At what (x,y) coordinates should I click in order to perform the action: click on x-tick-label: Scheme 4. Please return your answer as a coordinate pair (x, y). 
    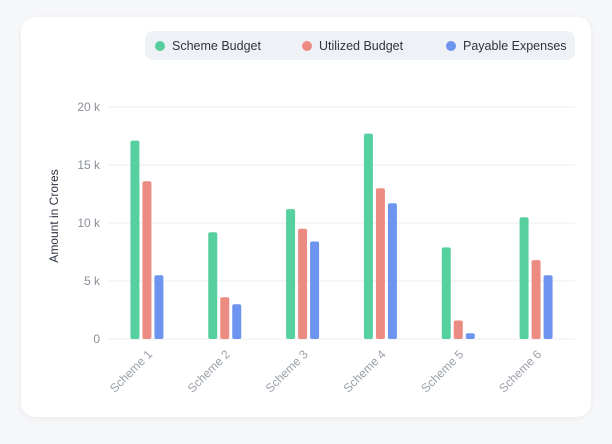
    Looking at the image, I should click on (364, 371).